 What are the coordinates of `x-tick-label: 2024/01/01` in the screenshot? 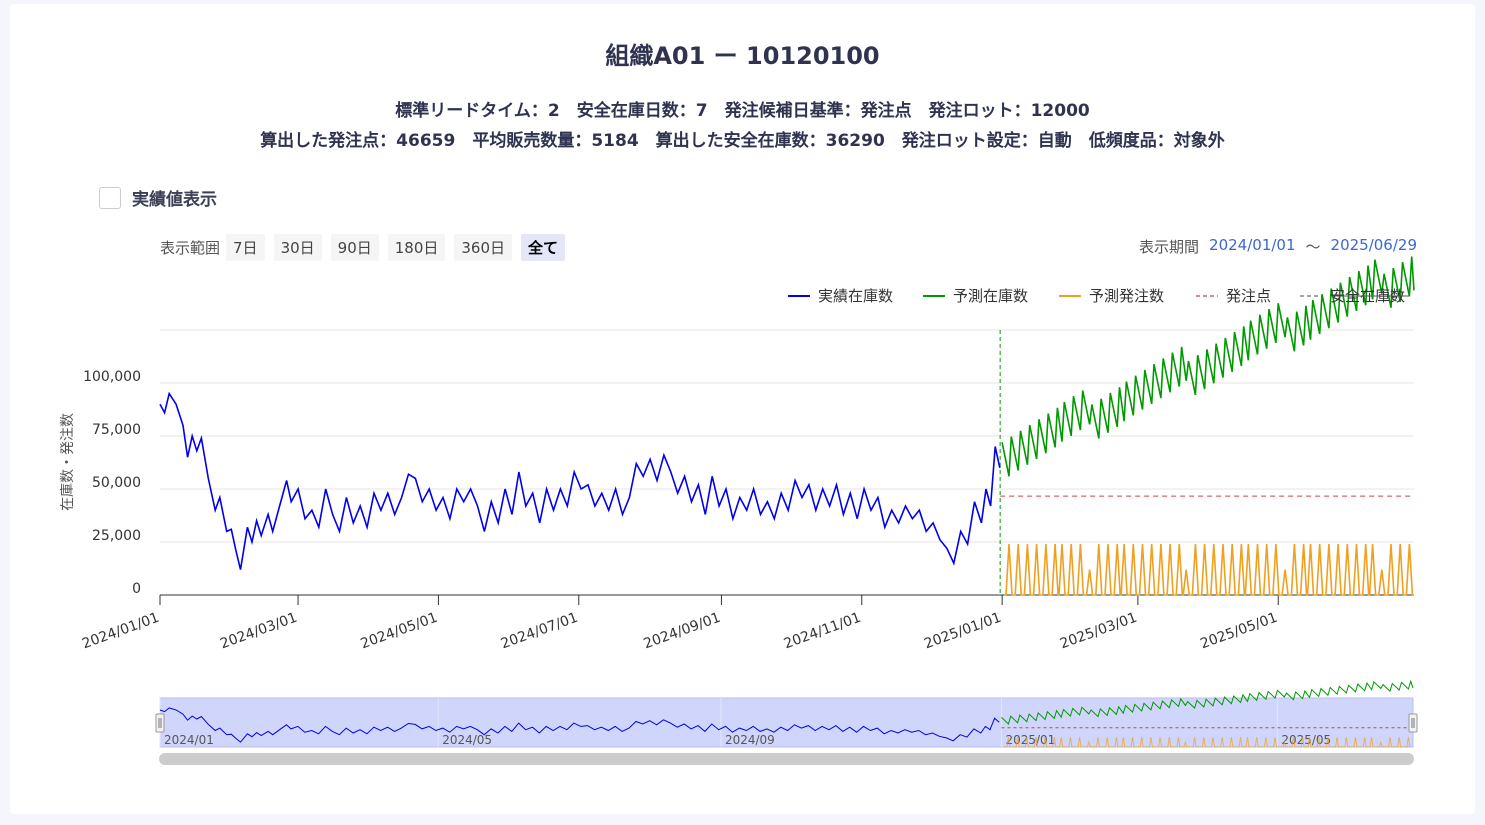 It's located at (120, 631).